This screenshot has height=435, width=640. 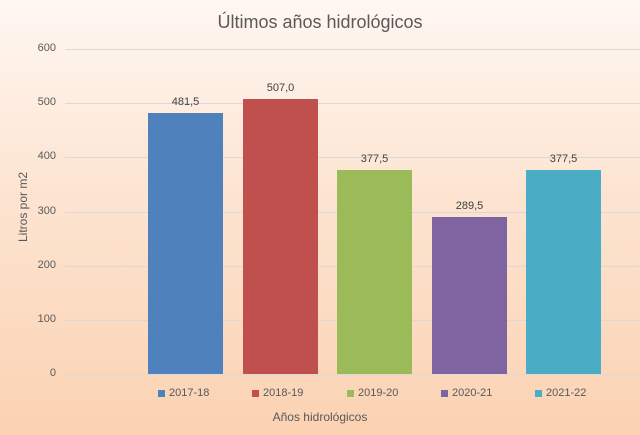 I want to click on legend-item-2019-20: 2019-20, so click(x=372, y=393).